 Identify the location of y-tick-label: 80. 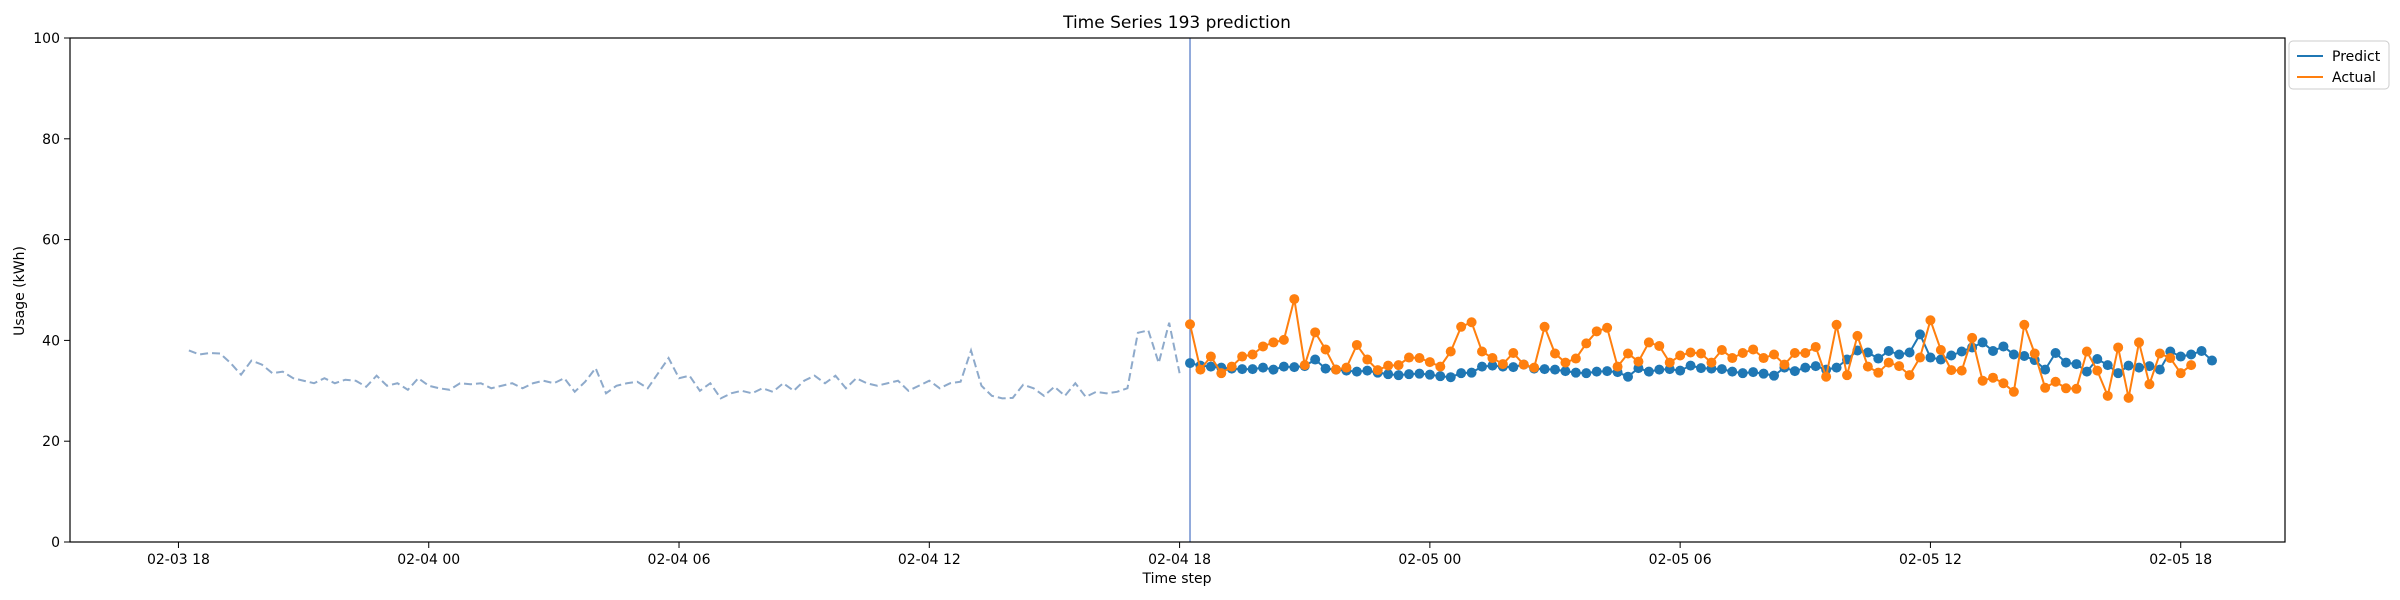
(51, 140).